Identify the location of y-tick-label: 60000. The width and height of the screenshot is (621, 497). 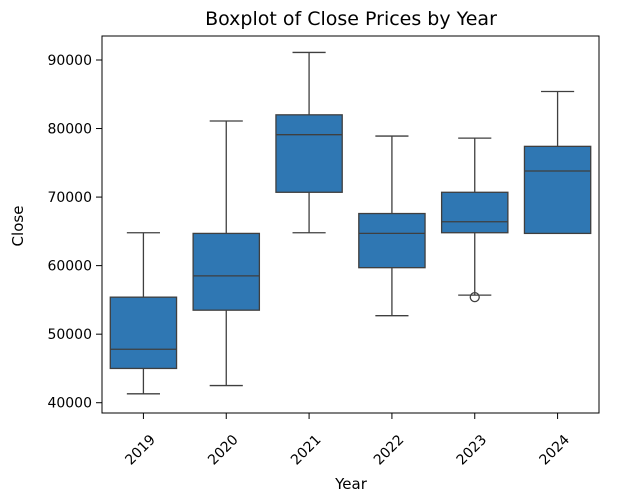
(69, 267).